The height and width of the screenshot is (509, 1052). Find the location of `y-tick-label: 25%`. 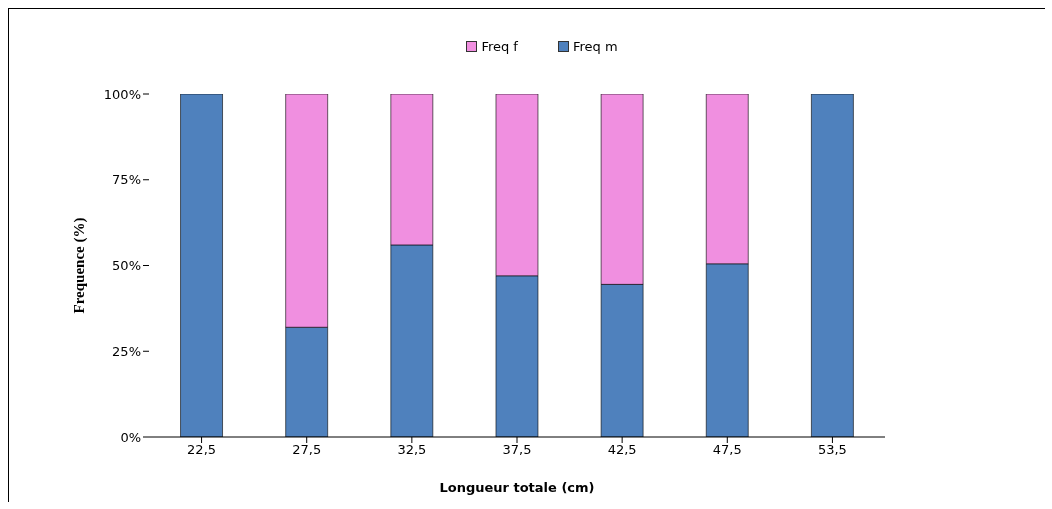

y-tick-label: 25% is located at coordinates (126, 351).